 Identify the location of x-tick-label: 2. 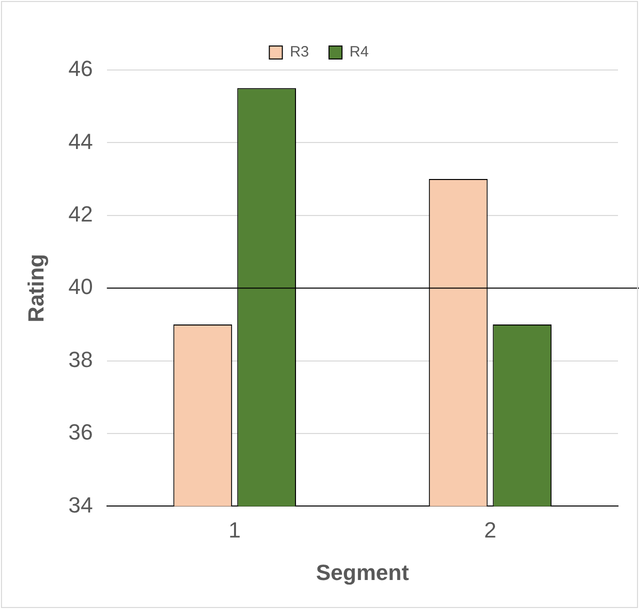
(490, 529).